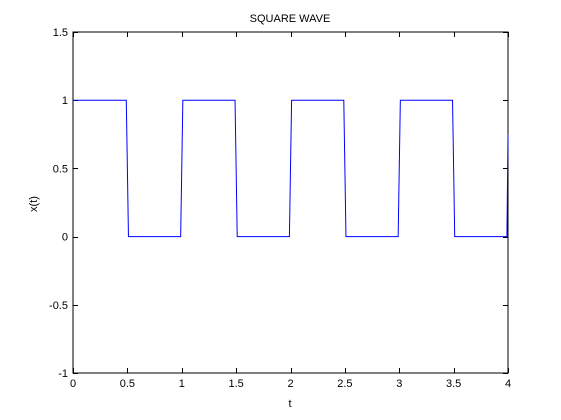  I want to click on x-tick-label: 3.5, so click(453, 384).